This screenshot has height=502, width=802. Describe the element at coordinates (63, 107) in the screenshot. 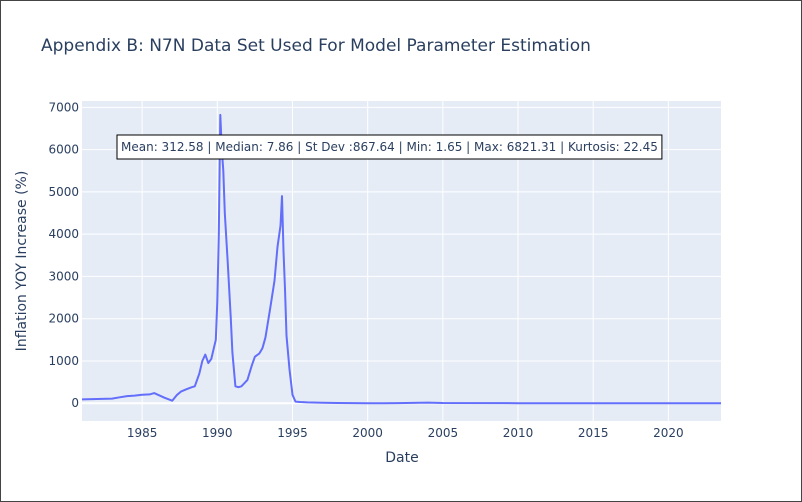

I see `y-tick-label: 7000` at that location.